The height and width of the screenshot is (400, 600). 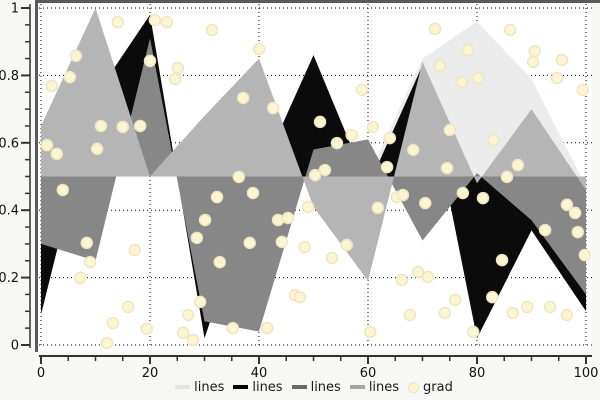 I want to click on chart-legend: lines lines lines lines grad, so click(x=300, y=387).